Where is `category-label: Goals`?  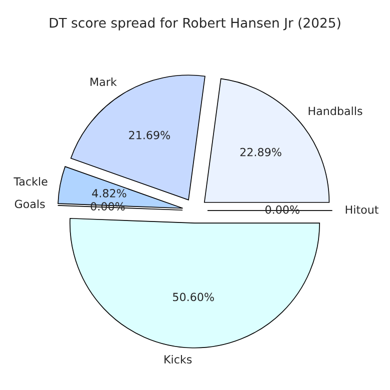 category-label: Goals is located at coordinates (29, 204).